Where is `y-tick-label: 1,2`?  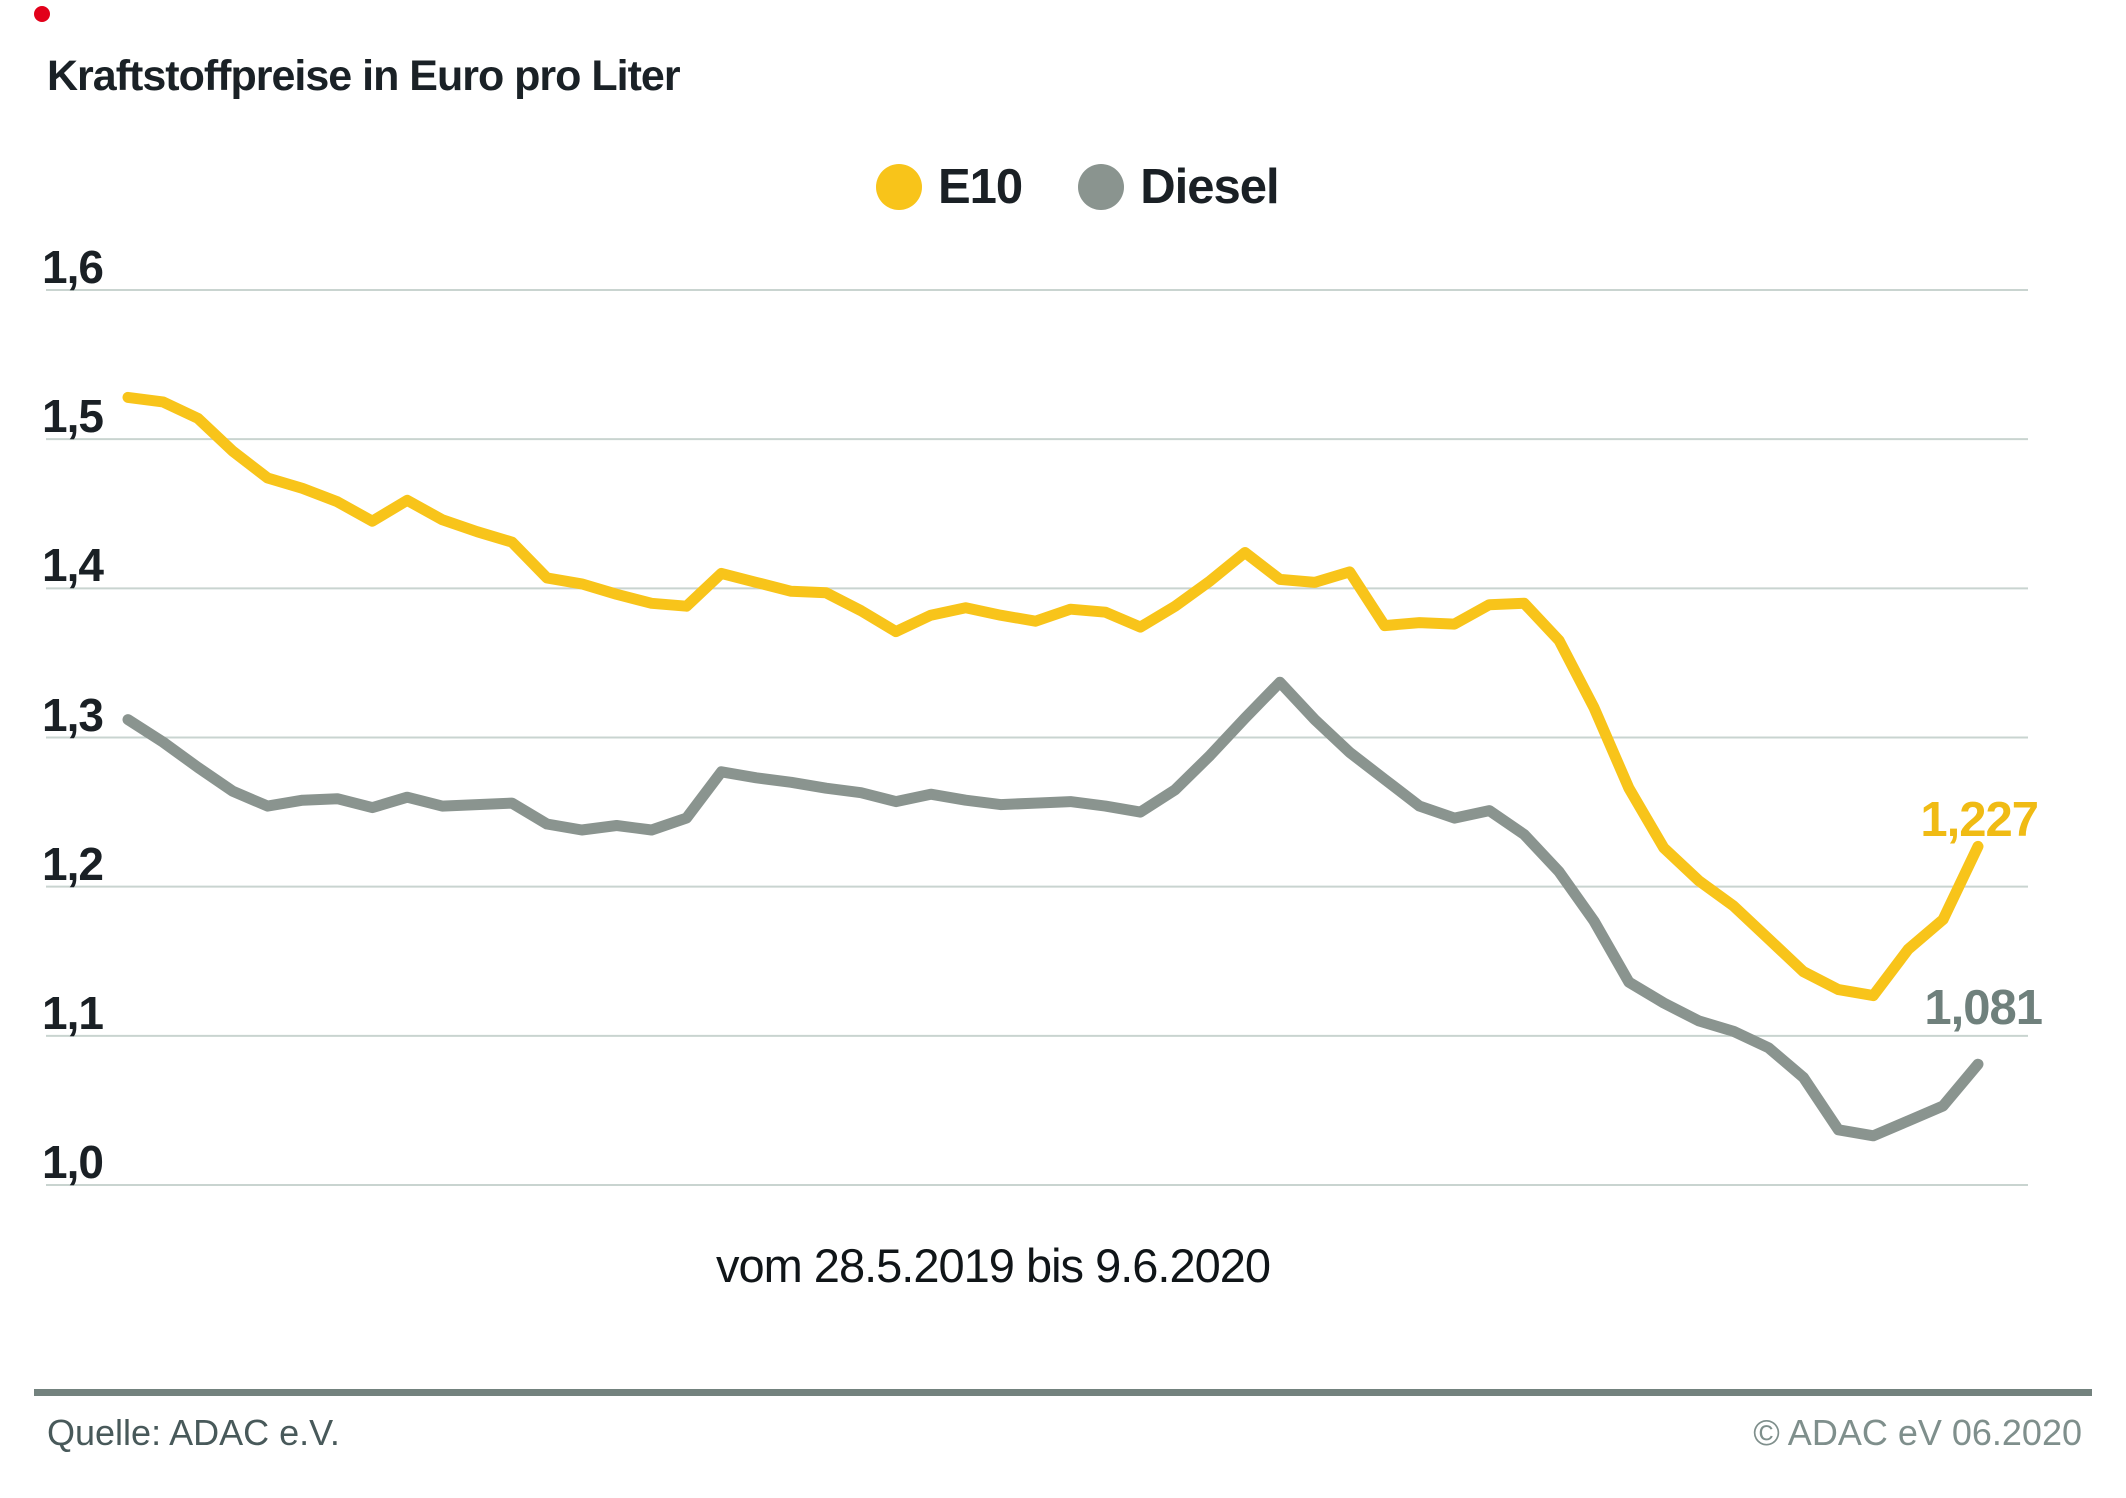
y-tick-label: 1,2 is located at coordinates (73, 863).